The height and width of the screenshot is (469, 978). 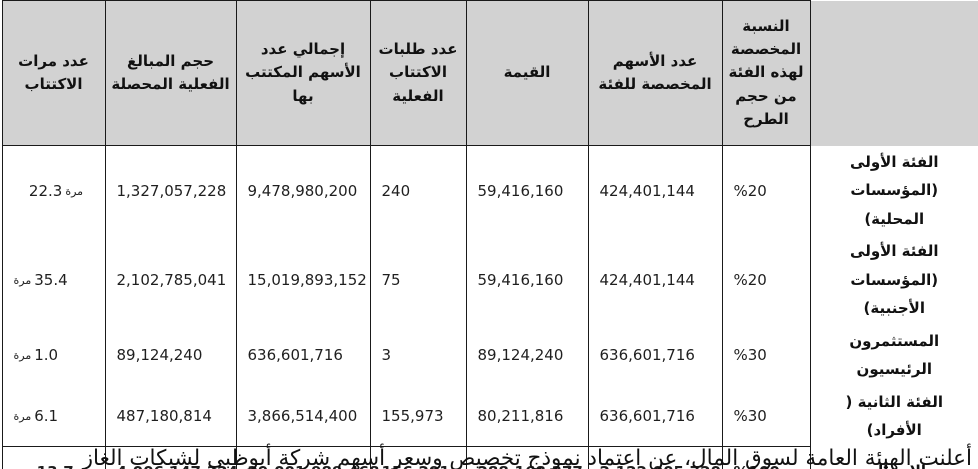 I want to click on cell-value: 80,211,816, so click(x=527, y=416).